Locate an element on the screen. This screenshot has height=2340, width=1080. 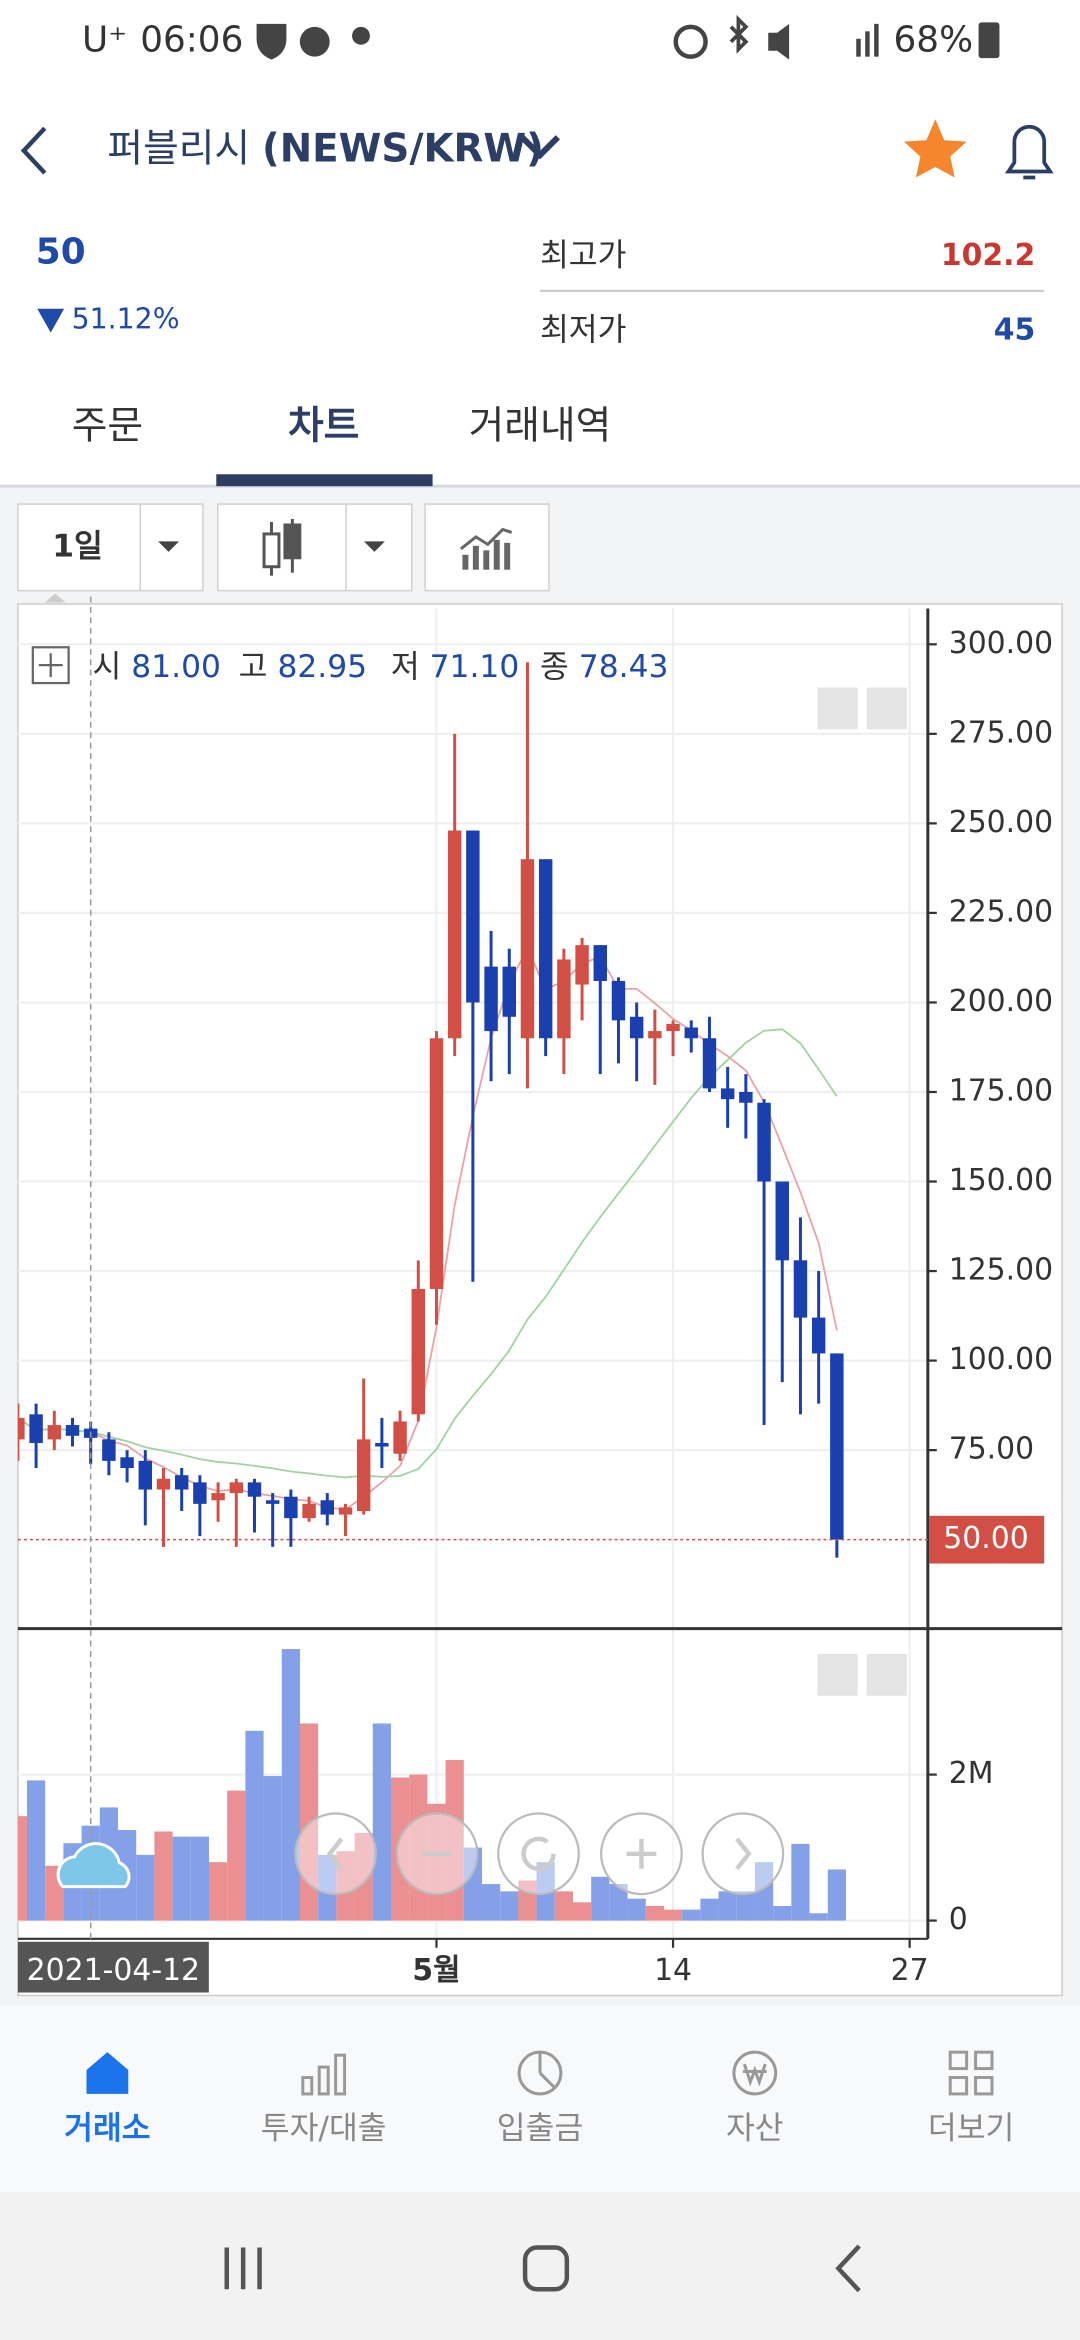
y-tick-label: 200.00 is located at coordinates (1001, 1001).